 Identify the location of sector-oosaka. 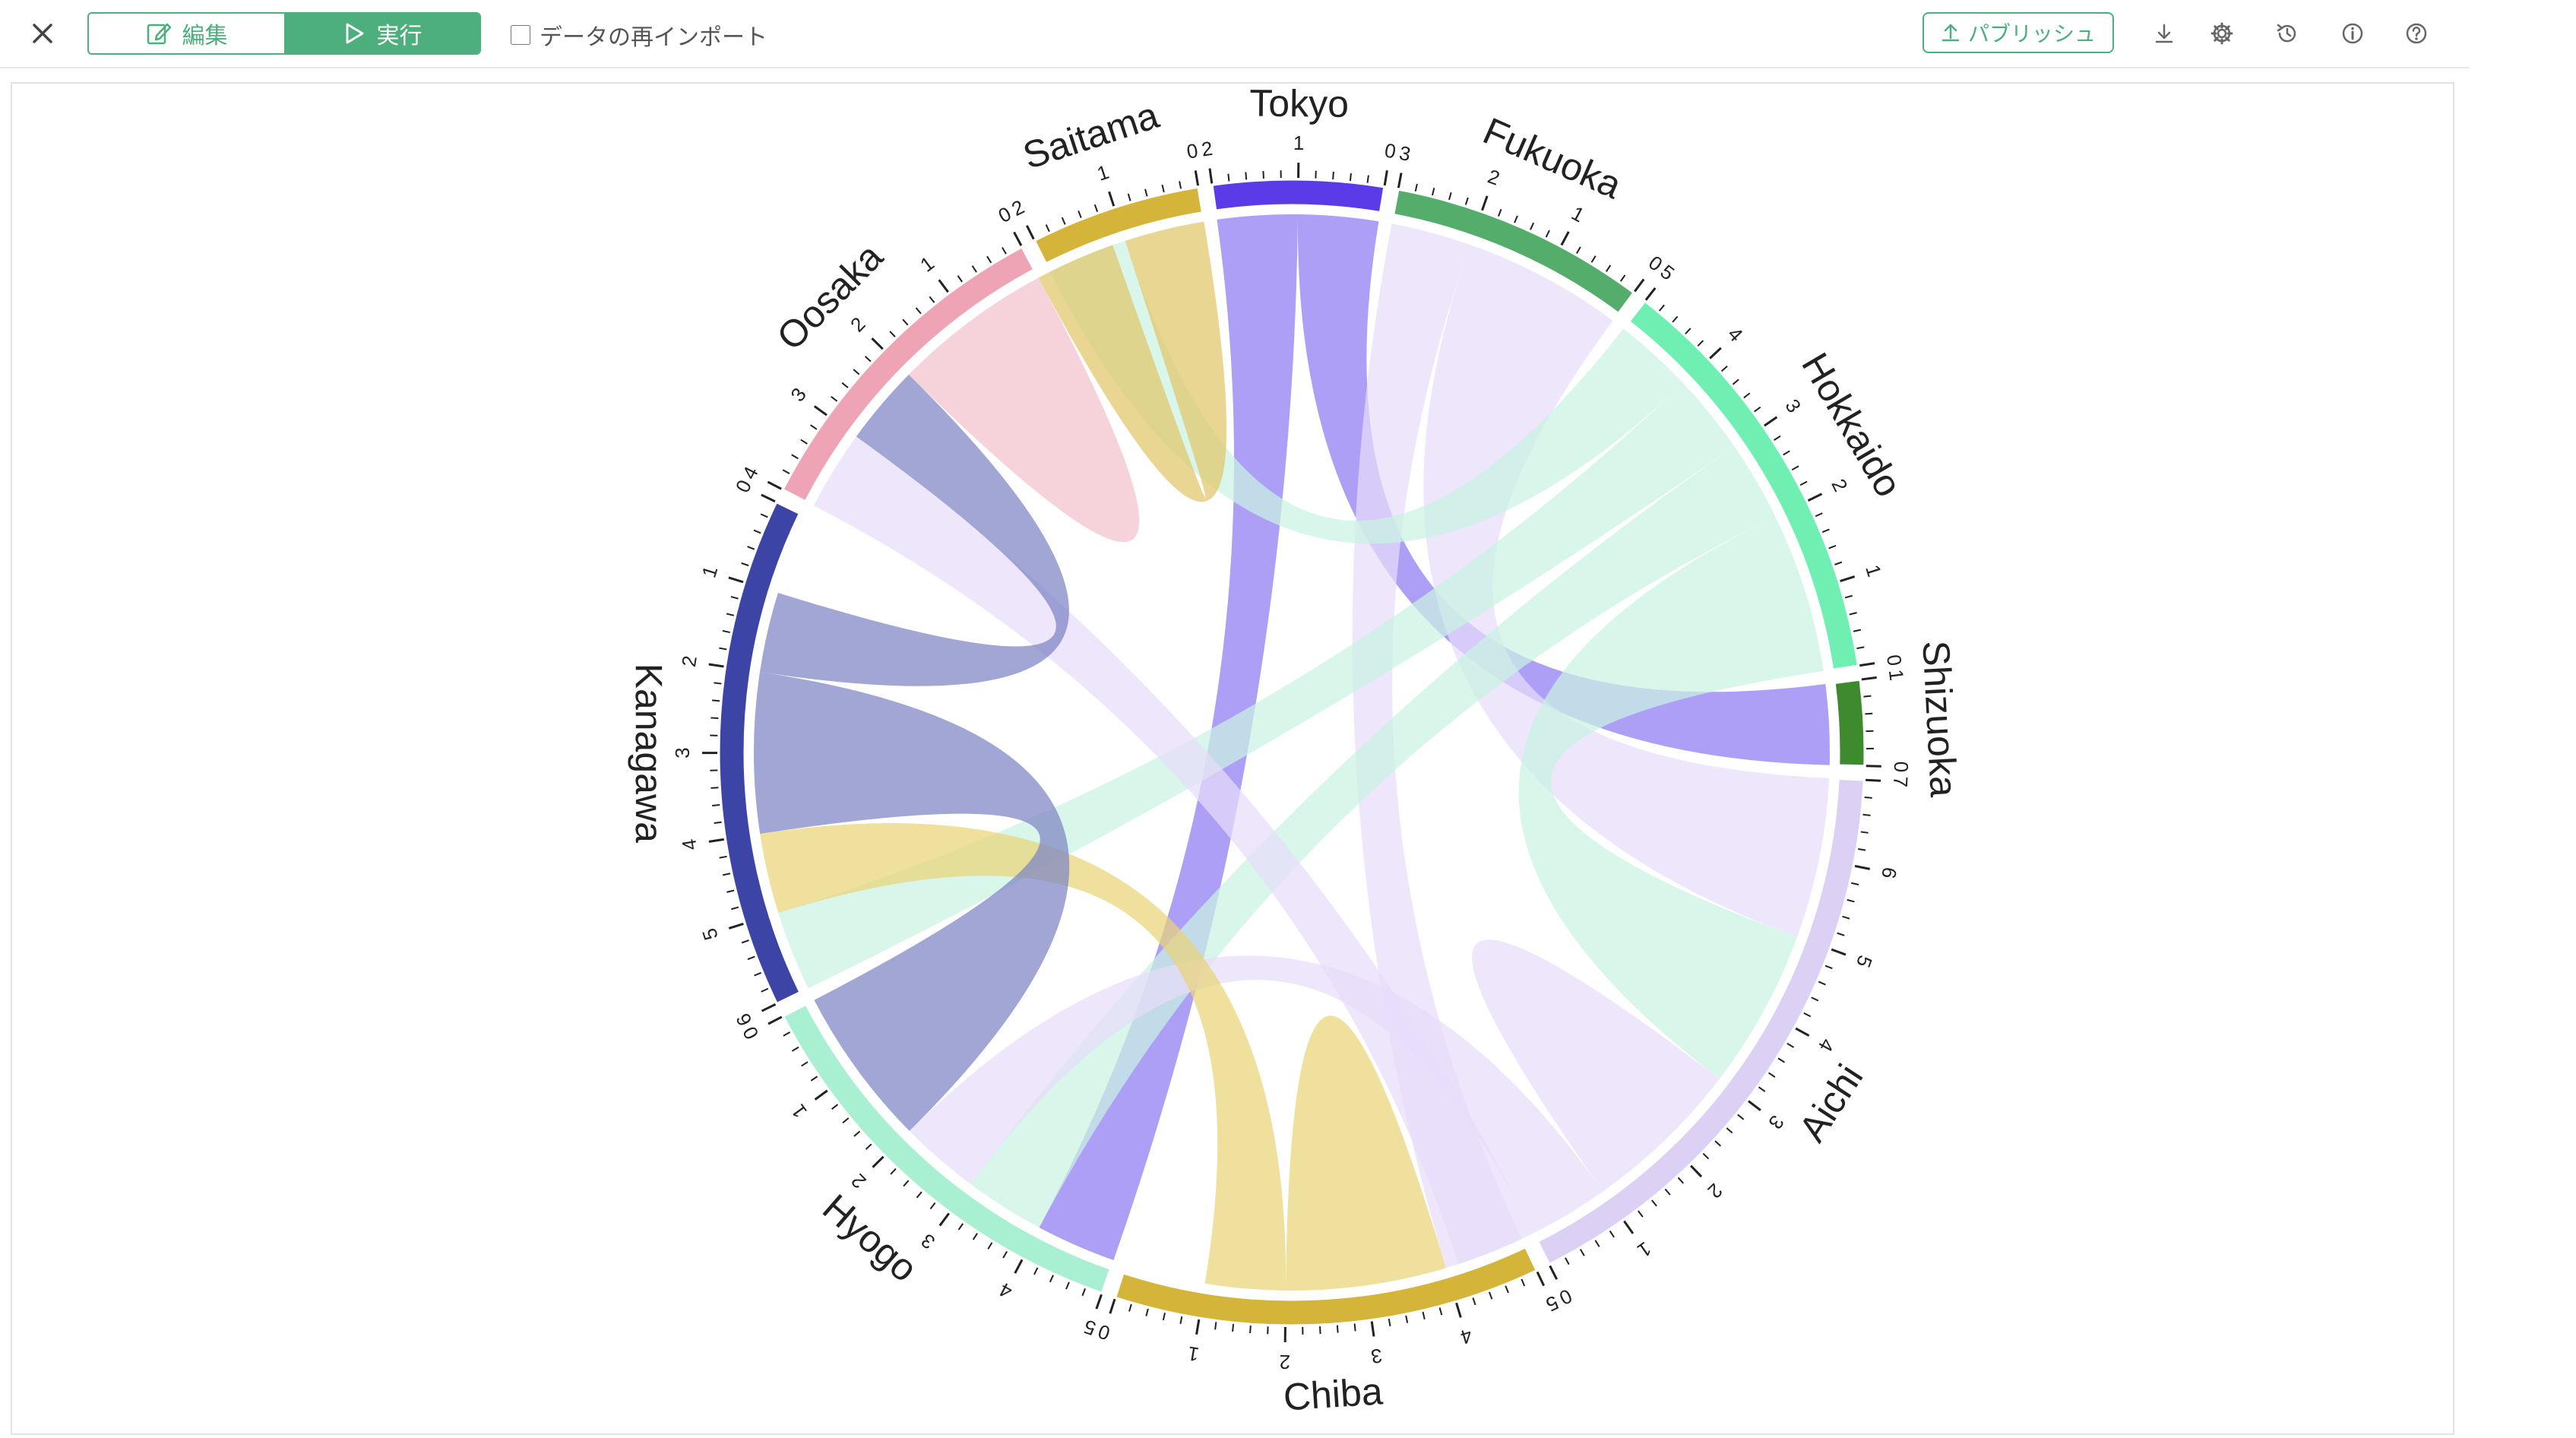
(908, 374).